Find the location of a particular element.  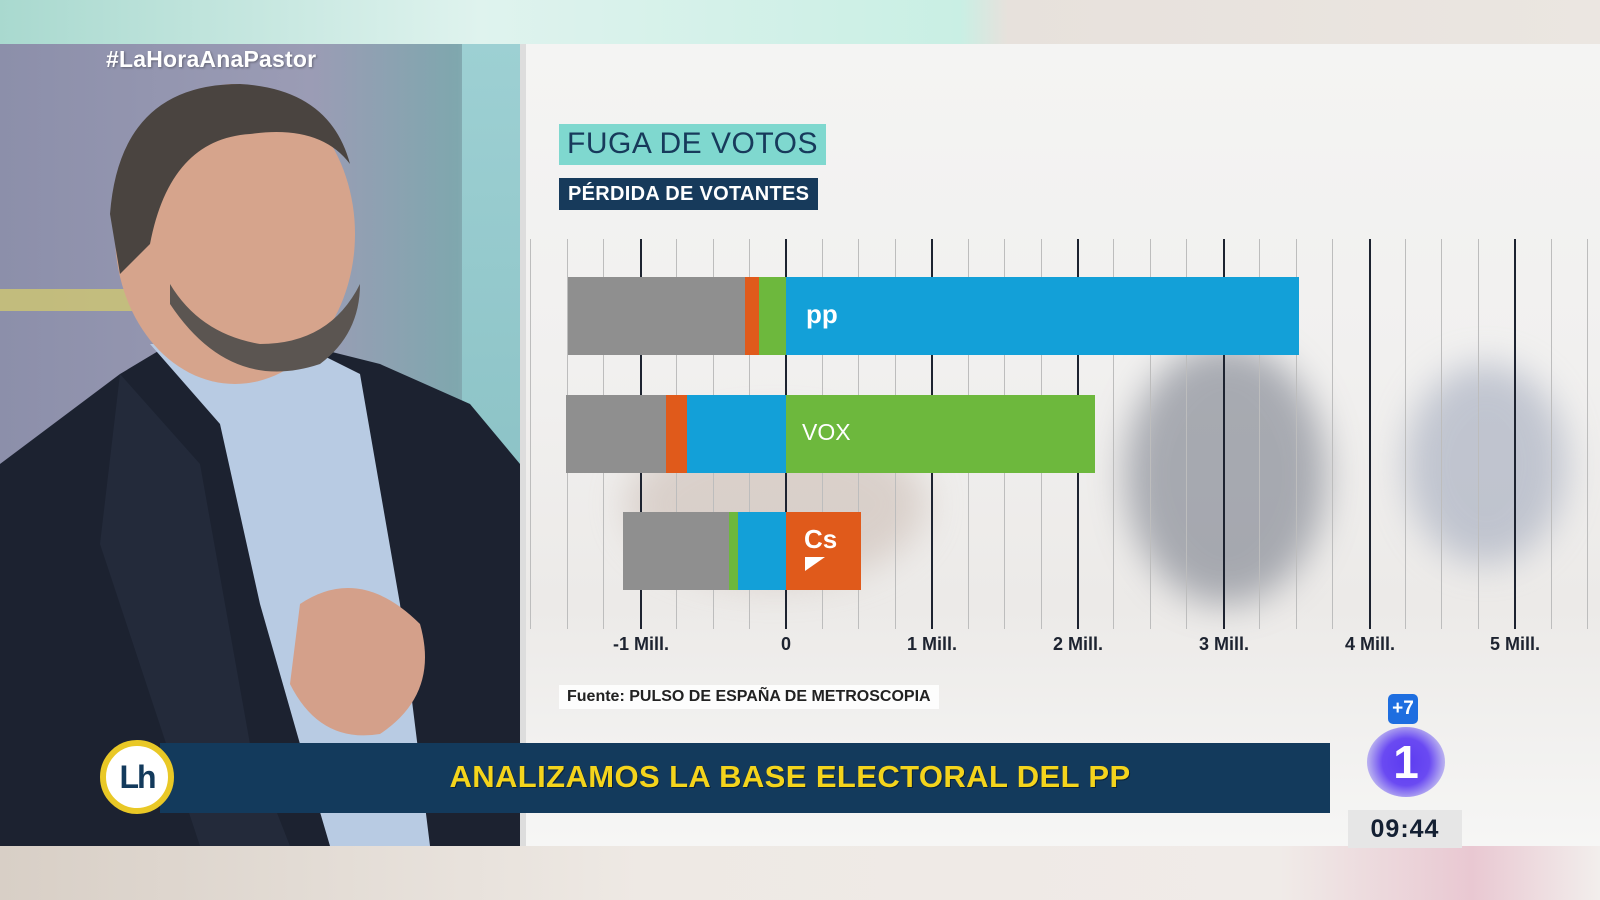

x-tick-label: 0 is located at coordinates (786, 644).